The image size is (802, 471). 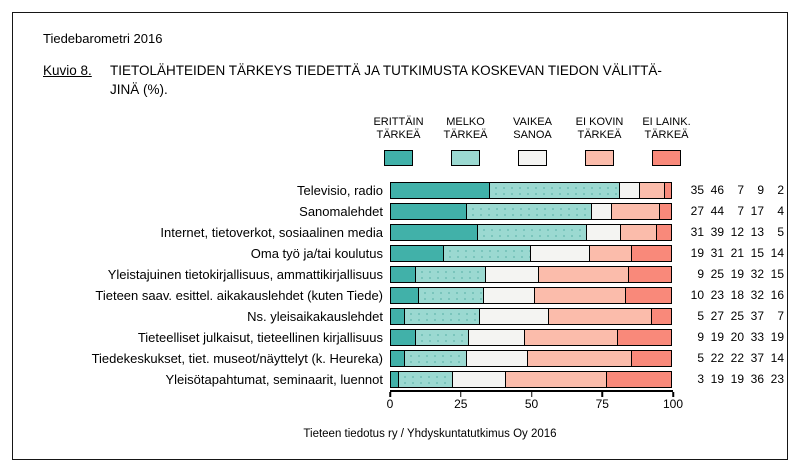 I want to click on value-melko-tarkea: 46, so click(x=717, y=190).